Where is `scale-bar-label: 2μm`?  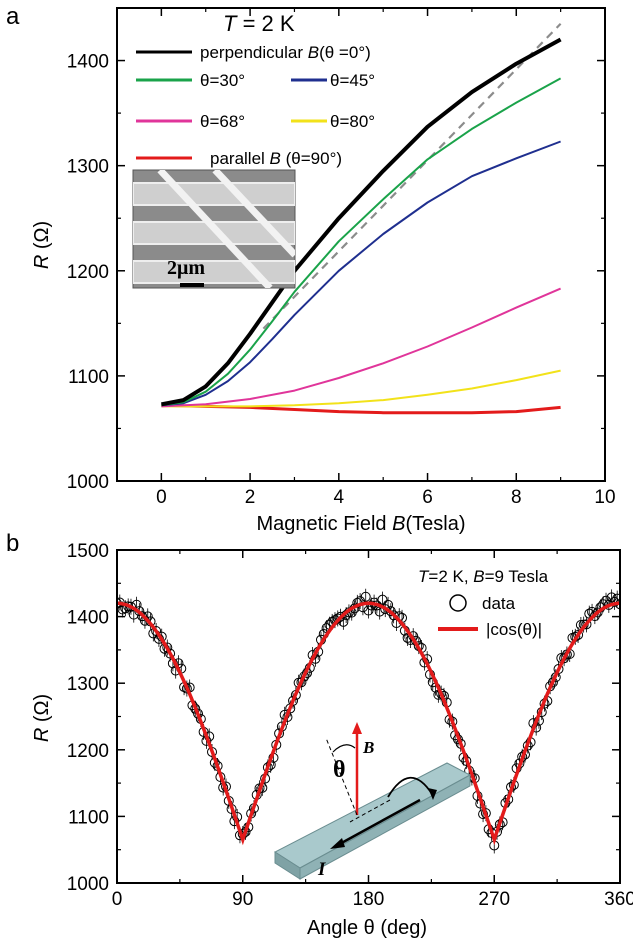
scale-bar-label: 2μm is located at coordinates (186, 268).